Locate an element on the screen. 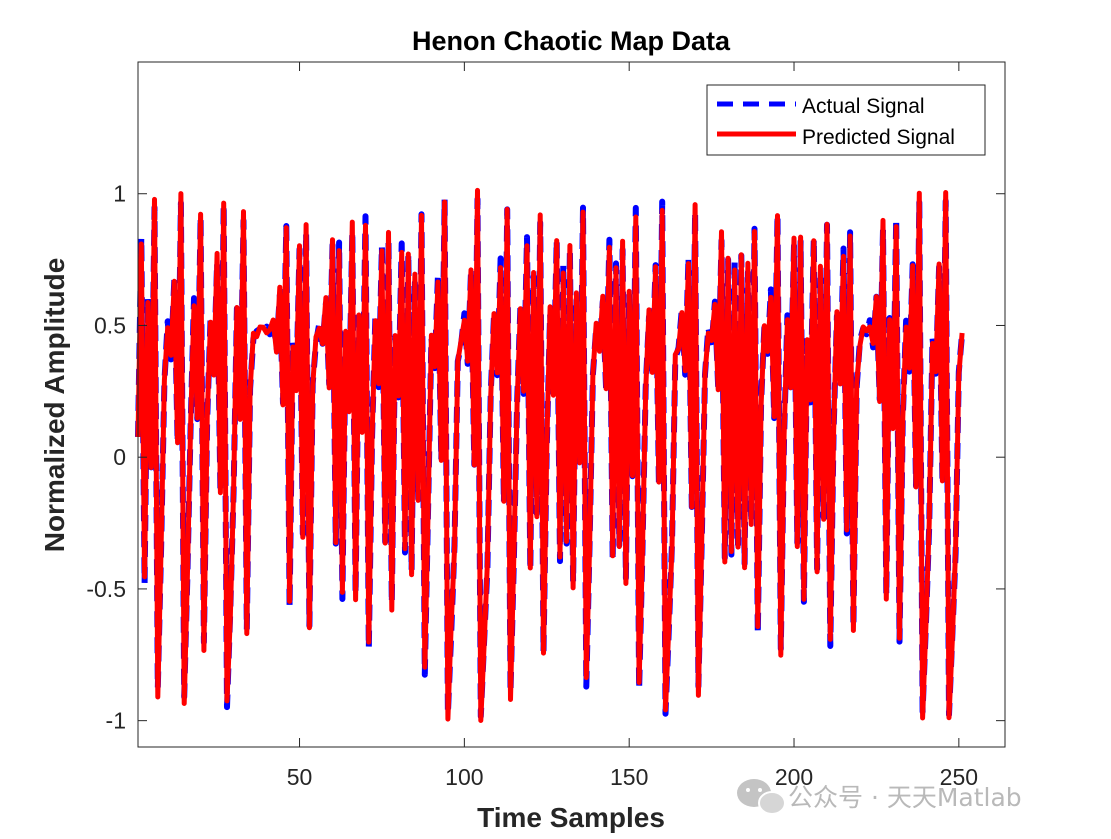 The width and height of the screenshot is (1111, 839). legend-label-predicted: Predicted Signal is located at coordinates (878, 137).